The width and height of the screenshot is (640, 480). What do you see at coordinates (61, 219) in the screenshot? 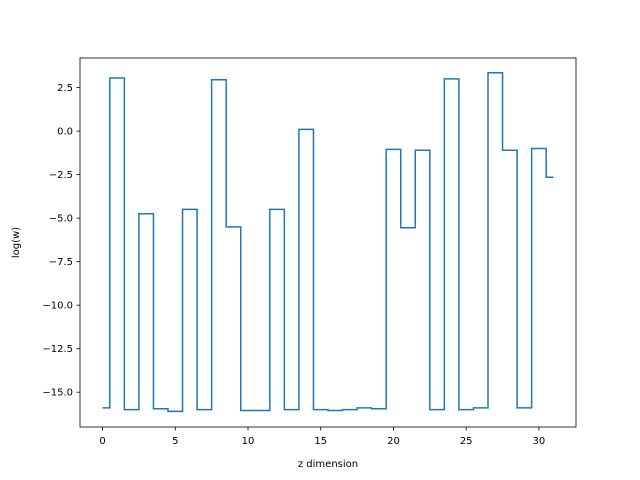
I see `y-tick-label: −5.0` at bounding box center [61, 219].